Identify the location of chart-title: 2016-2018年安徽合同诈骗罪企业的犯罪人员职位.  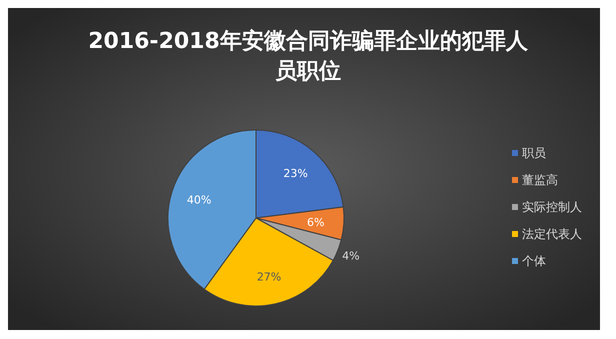
(308, 56).